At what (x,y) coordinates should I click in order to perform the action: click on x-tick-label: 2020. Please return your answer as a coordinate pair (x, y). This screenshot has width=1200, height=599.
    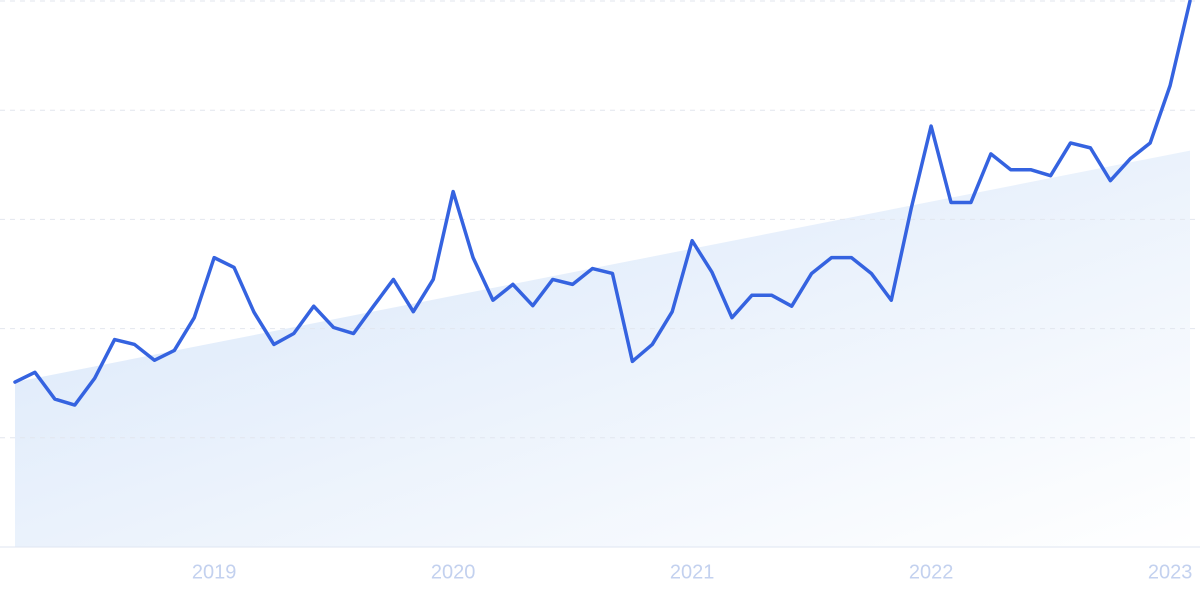
    Looking at the image, I should click on (453, 572).